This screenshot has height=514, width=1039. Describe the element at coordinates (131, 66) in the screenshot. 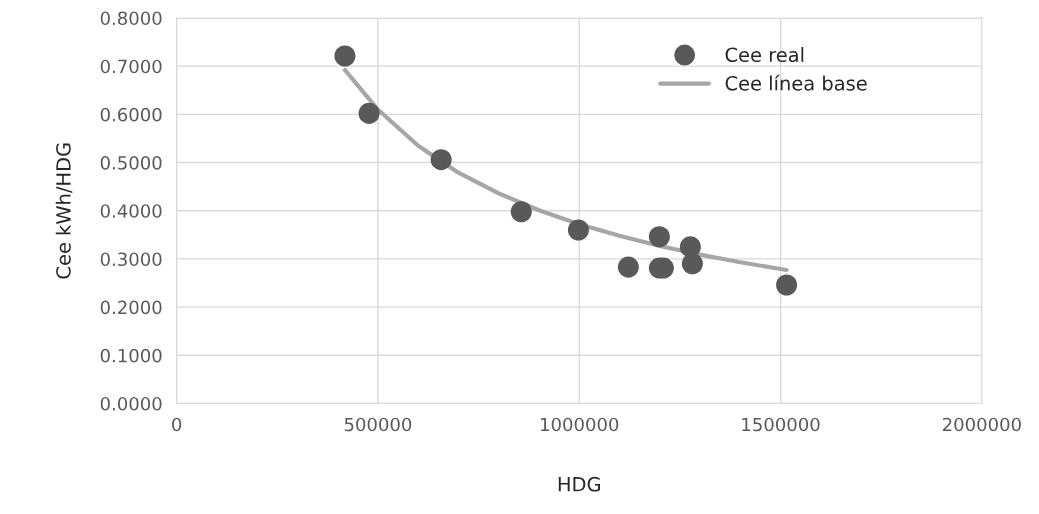

I see `y-tick-label: 0.7000` at that location.